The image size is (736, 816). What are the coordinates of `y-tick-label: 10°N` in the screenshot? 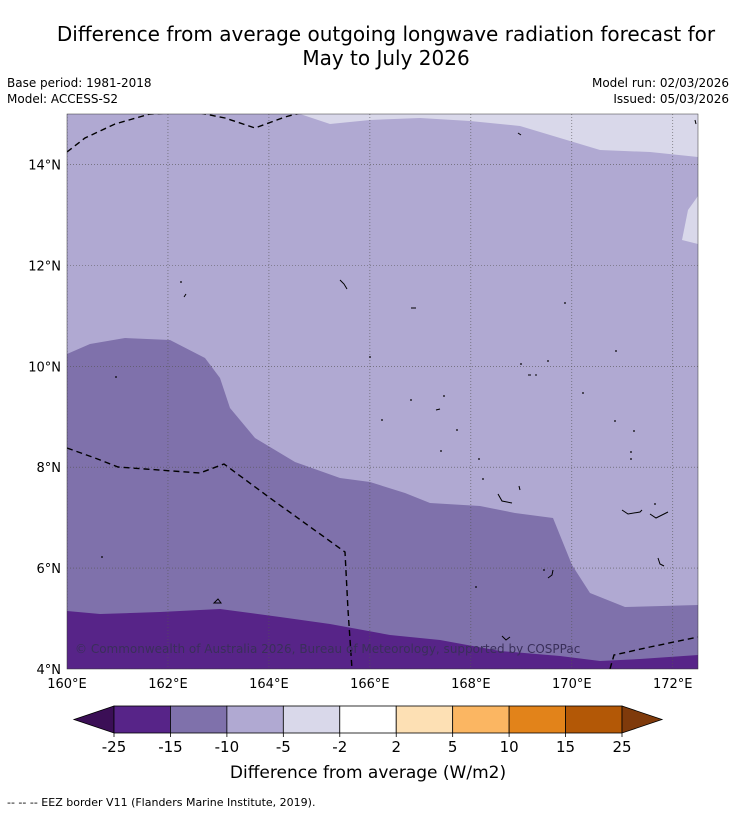 It's located at (44, 367).